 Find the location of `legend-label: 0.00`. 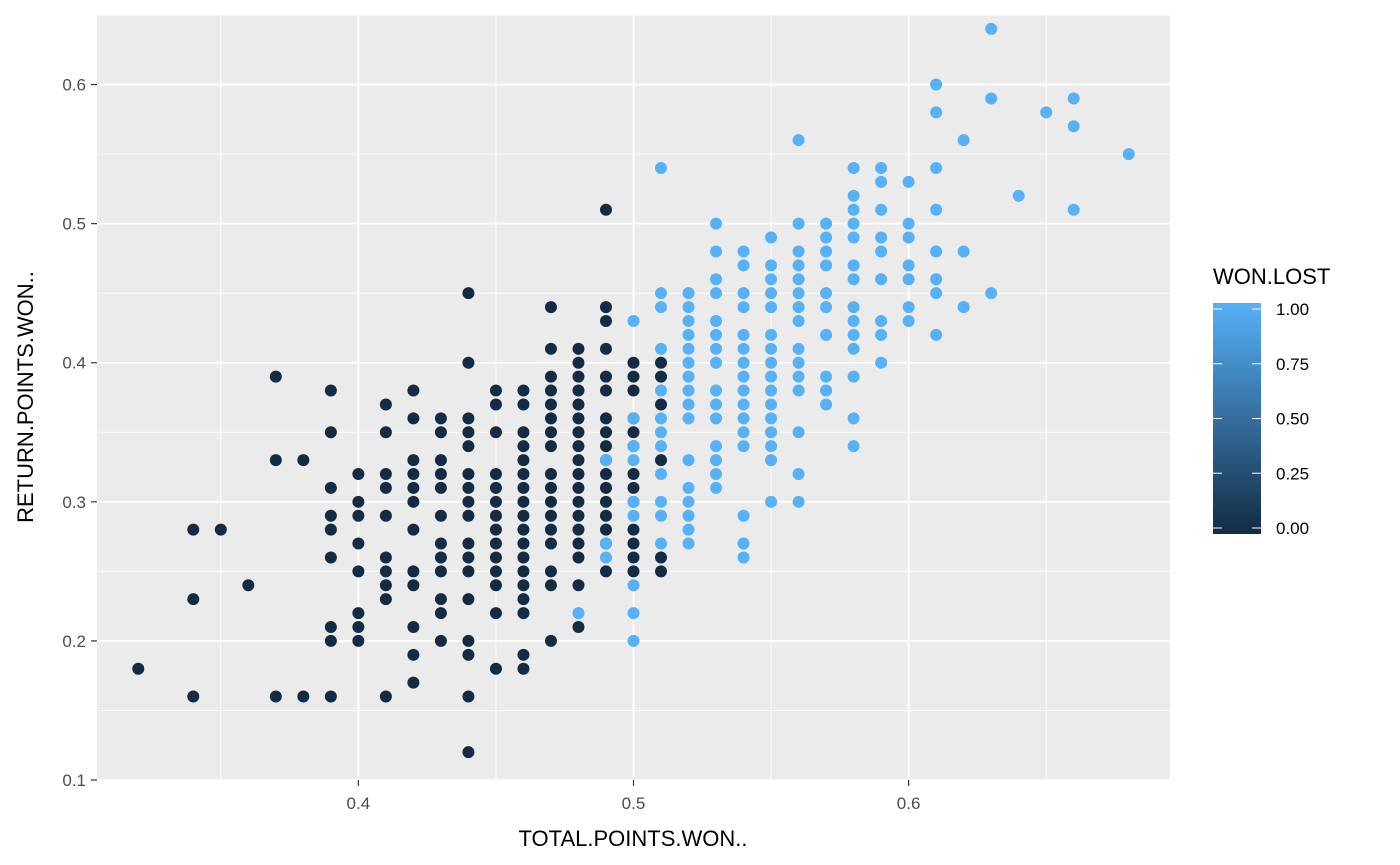

legend-label: 0.00 is located at coordinates (1292, 528).